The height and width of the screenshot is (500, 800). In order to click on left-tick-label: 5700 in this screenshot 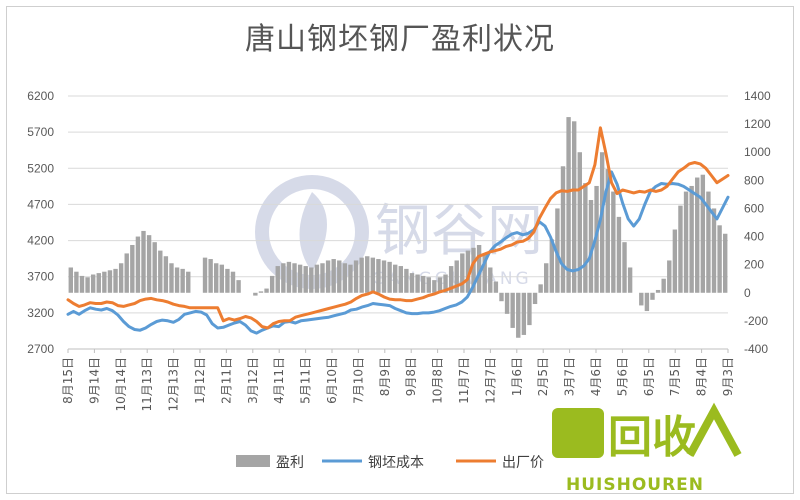, I will do `click(40, 132)`.